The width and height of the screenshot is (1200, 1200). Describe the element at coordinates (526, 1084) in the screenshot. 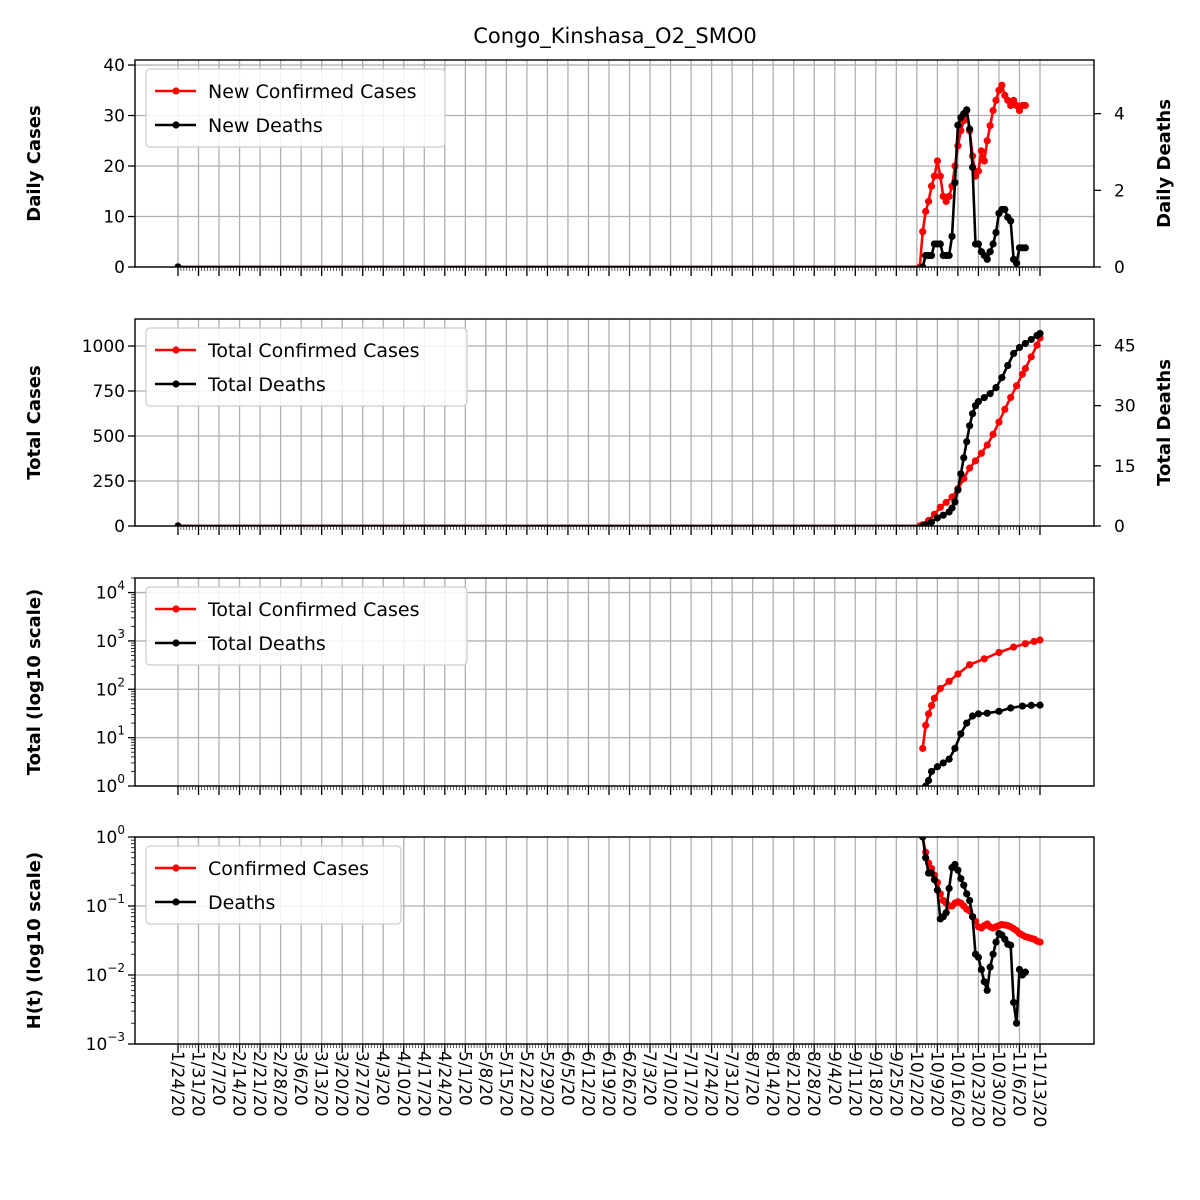

I see `x-tick-label: 5/22/20` at that location.